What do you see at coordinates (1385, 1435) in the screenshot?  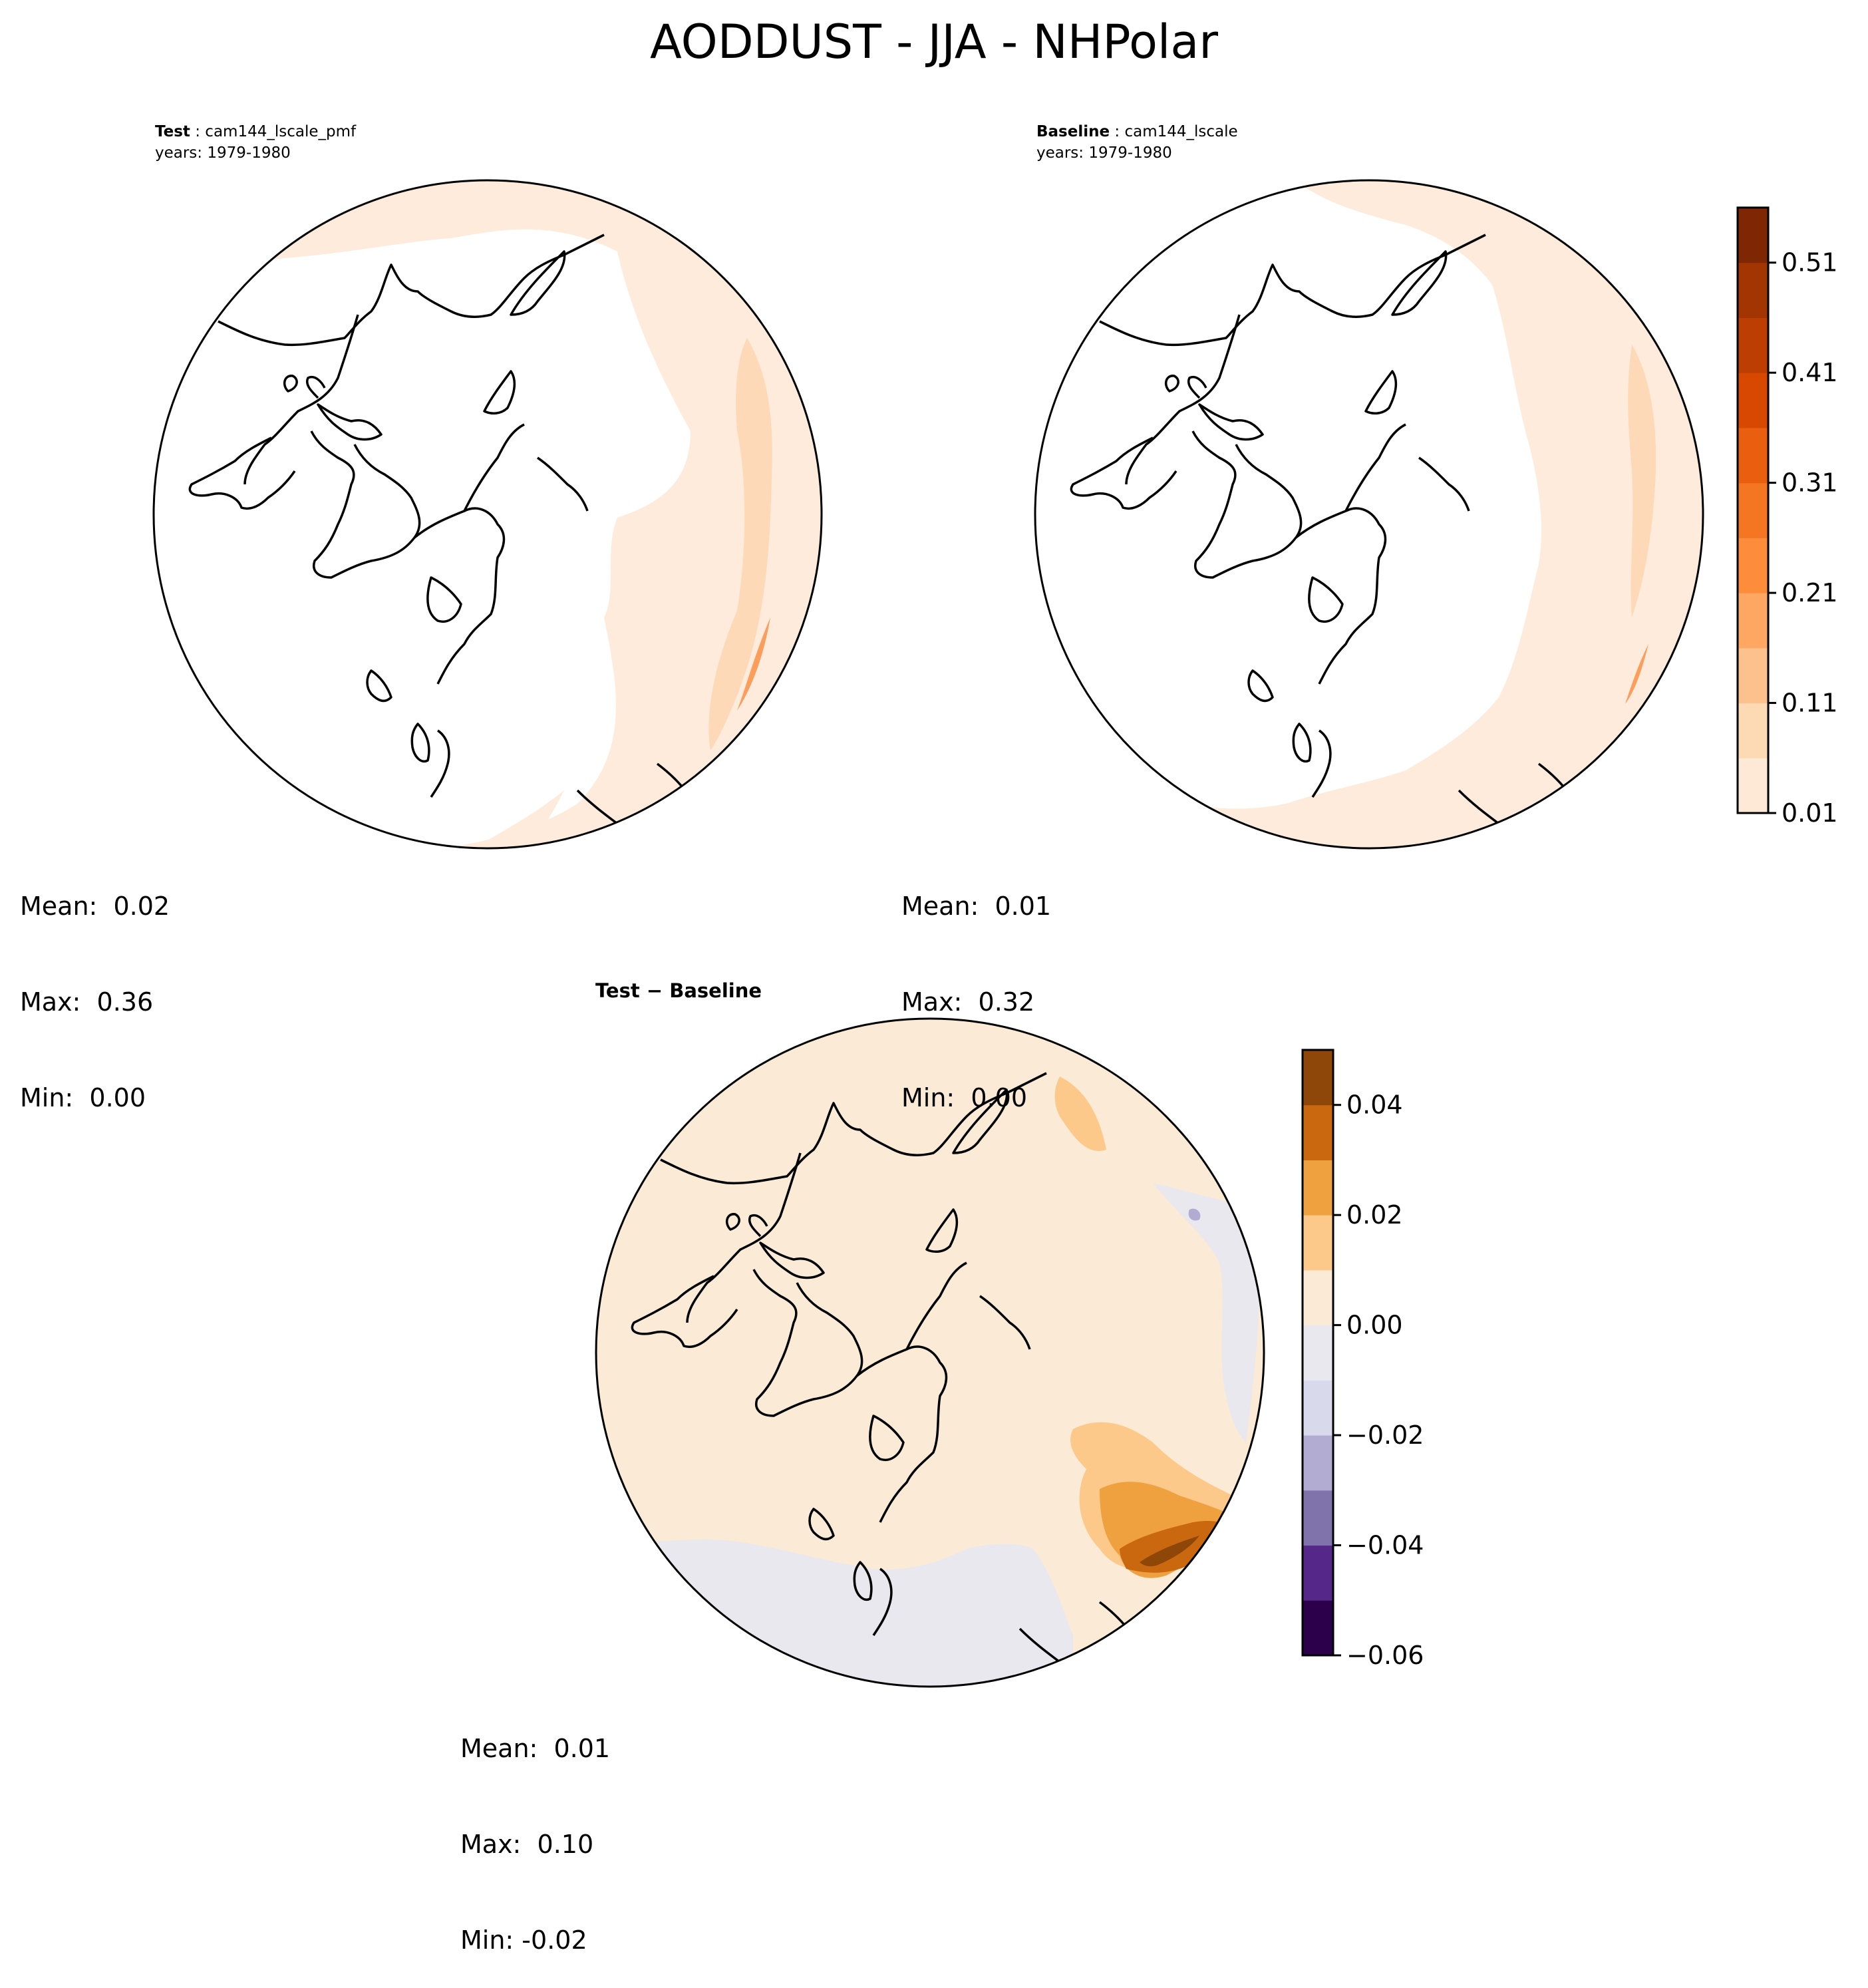 I see `colorbar-diff-tick-label: −0.02` at bounding box center [1385, 1435].